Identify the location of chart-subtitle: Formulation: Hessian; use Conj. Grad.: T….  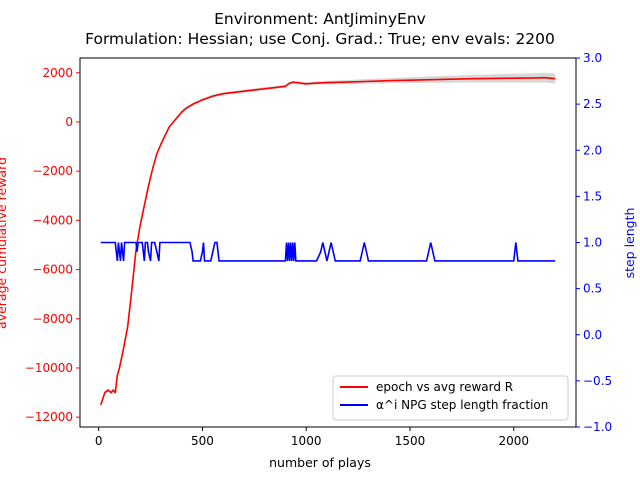
(320, 39).